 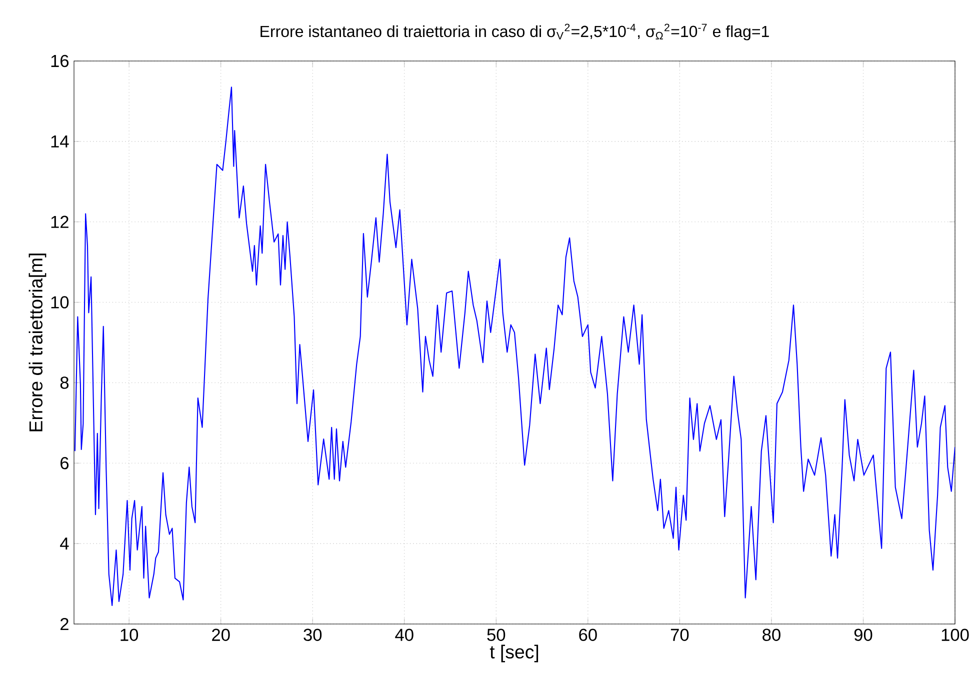 I want to click on x-tick-label: 90, so click(x=863, y=634).